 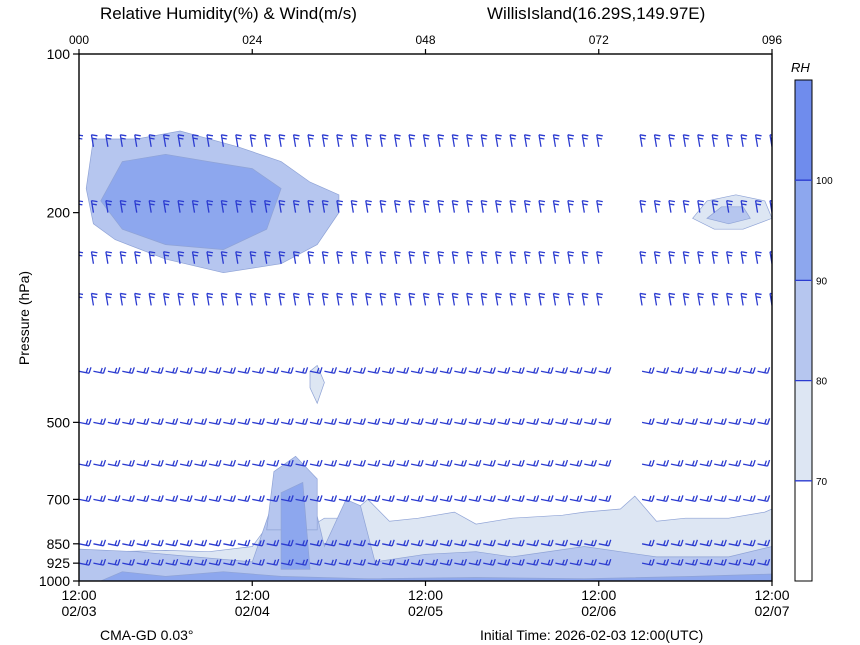 What do you see at coordinates (252, 595) in the screenshot?
I see `bottom-tick-time: 12:00` at bounding box center [252, 595].